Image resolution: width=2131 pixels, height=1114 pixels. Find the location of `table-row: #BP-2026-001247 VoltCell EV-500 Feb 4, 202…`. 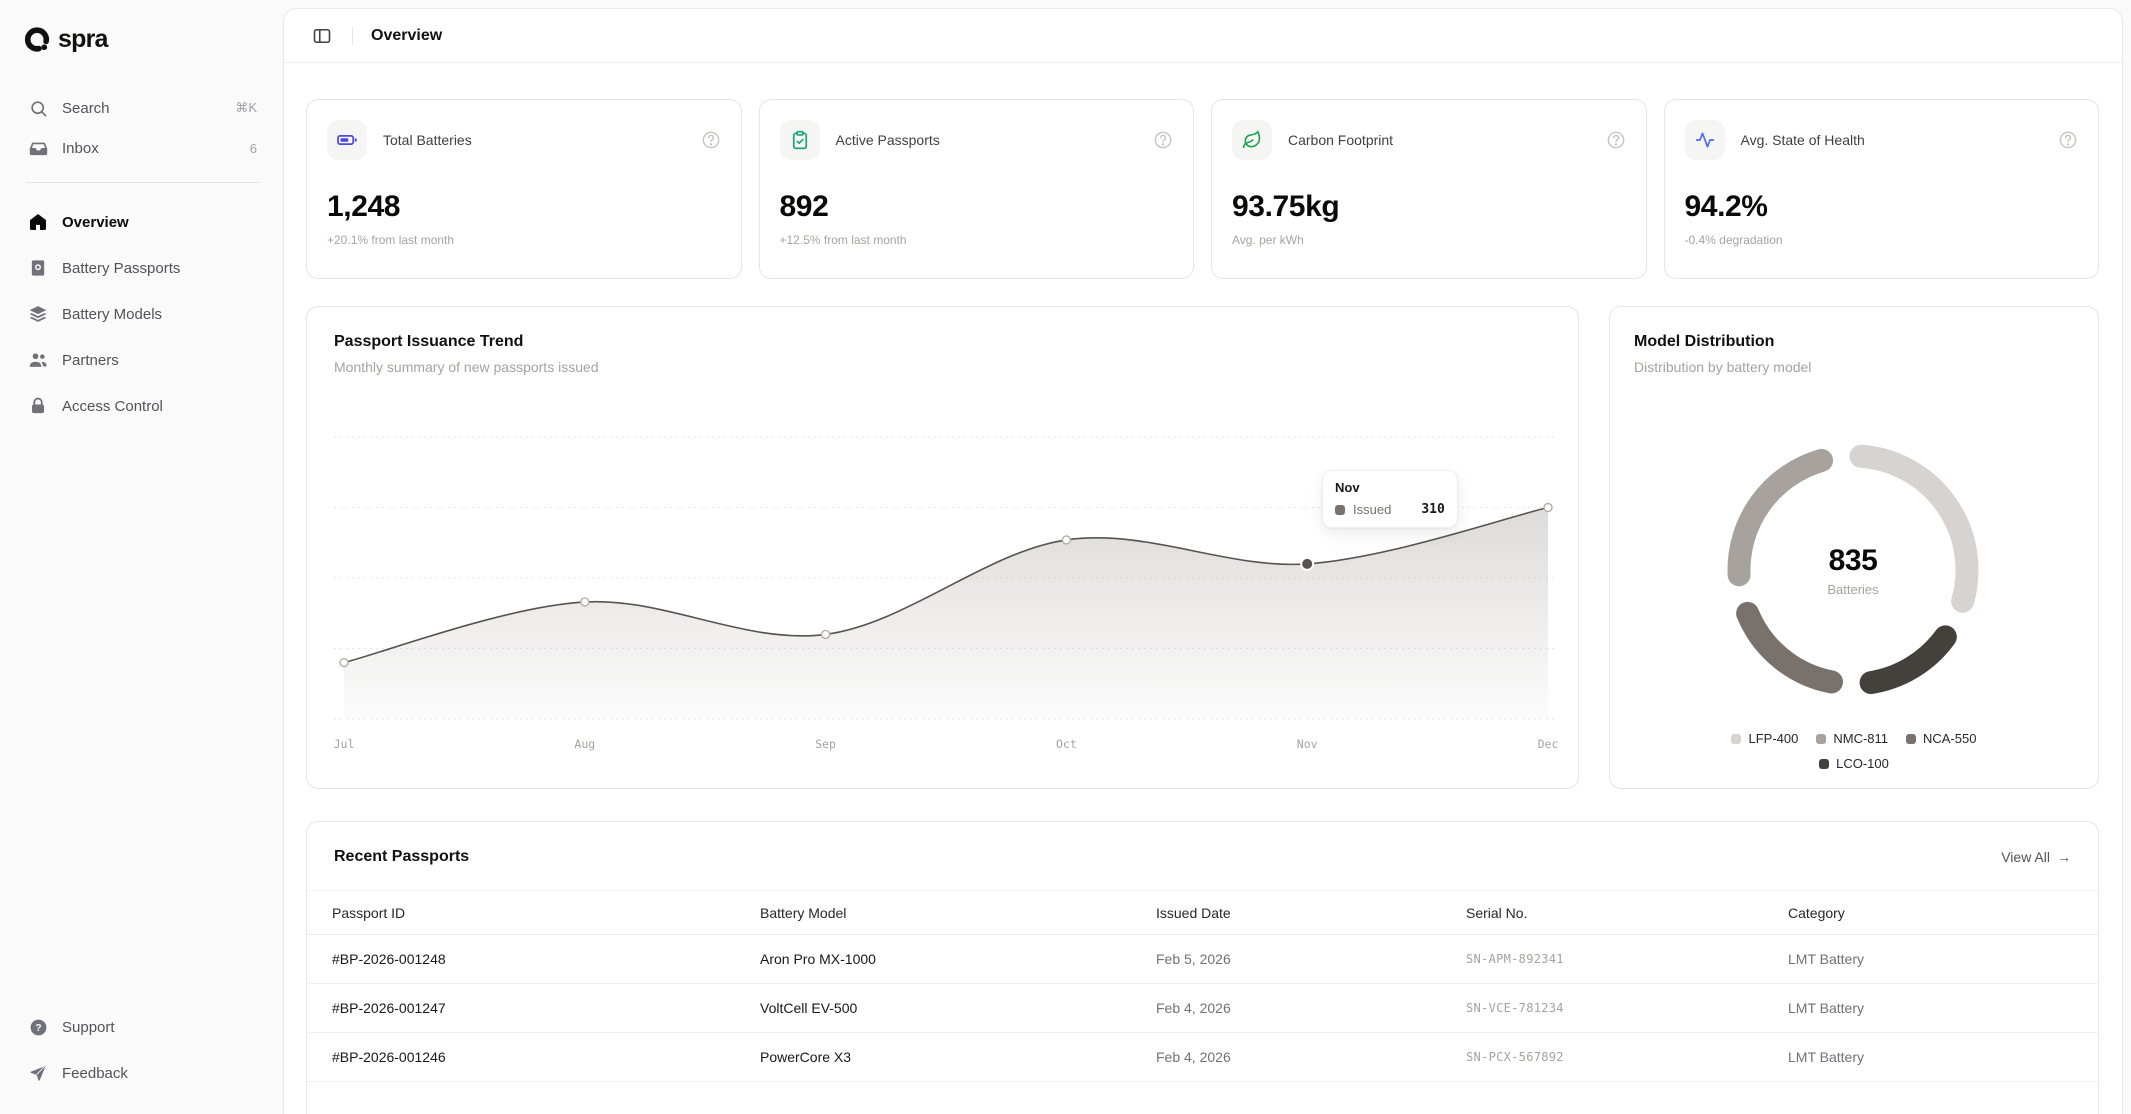

table-row: #BP-2026-001247 VoltCell EV-500 Feb 4, 202… is located at coordinates (1202, 1008).